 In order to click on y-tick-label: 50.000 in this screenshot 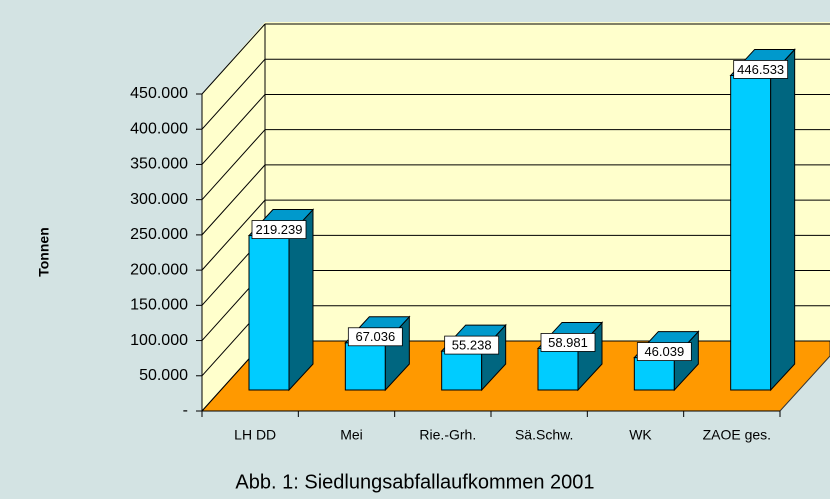, I will do `click(163, 375)`.